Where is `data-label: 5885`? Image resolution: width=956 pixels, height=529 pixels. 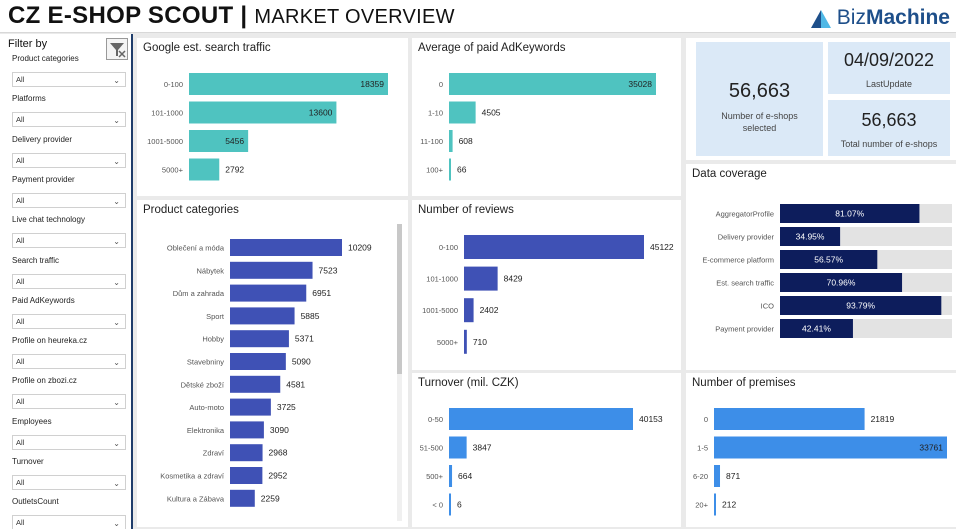
data-label: 5885 is located at coordinates (310, 316).